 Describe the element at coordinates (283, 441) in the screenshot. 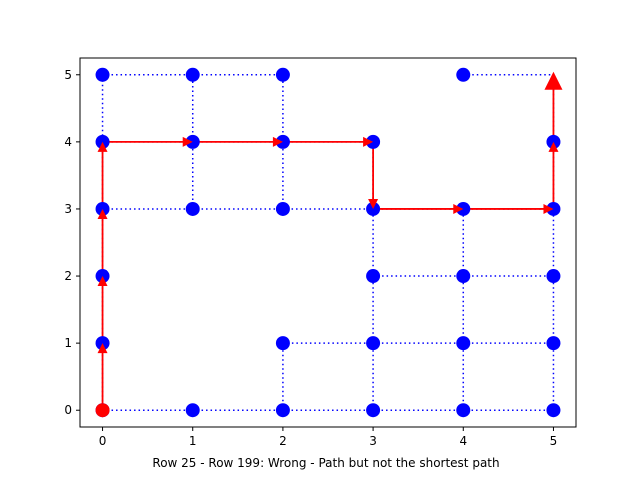

I see `x-tick-label-2: 2` at that location.